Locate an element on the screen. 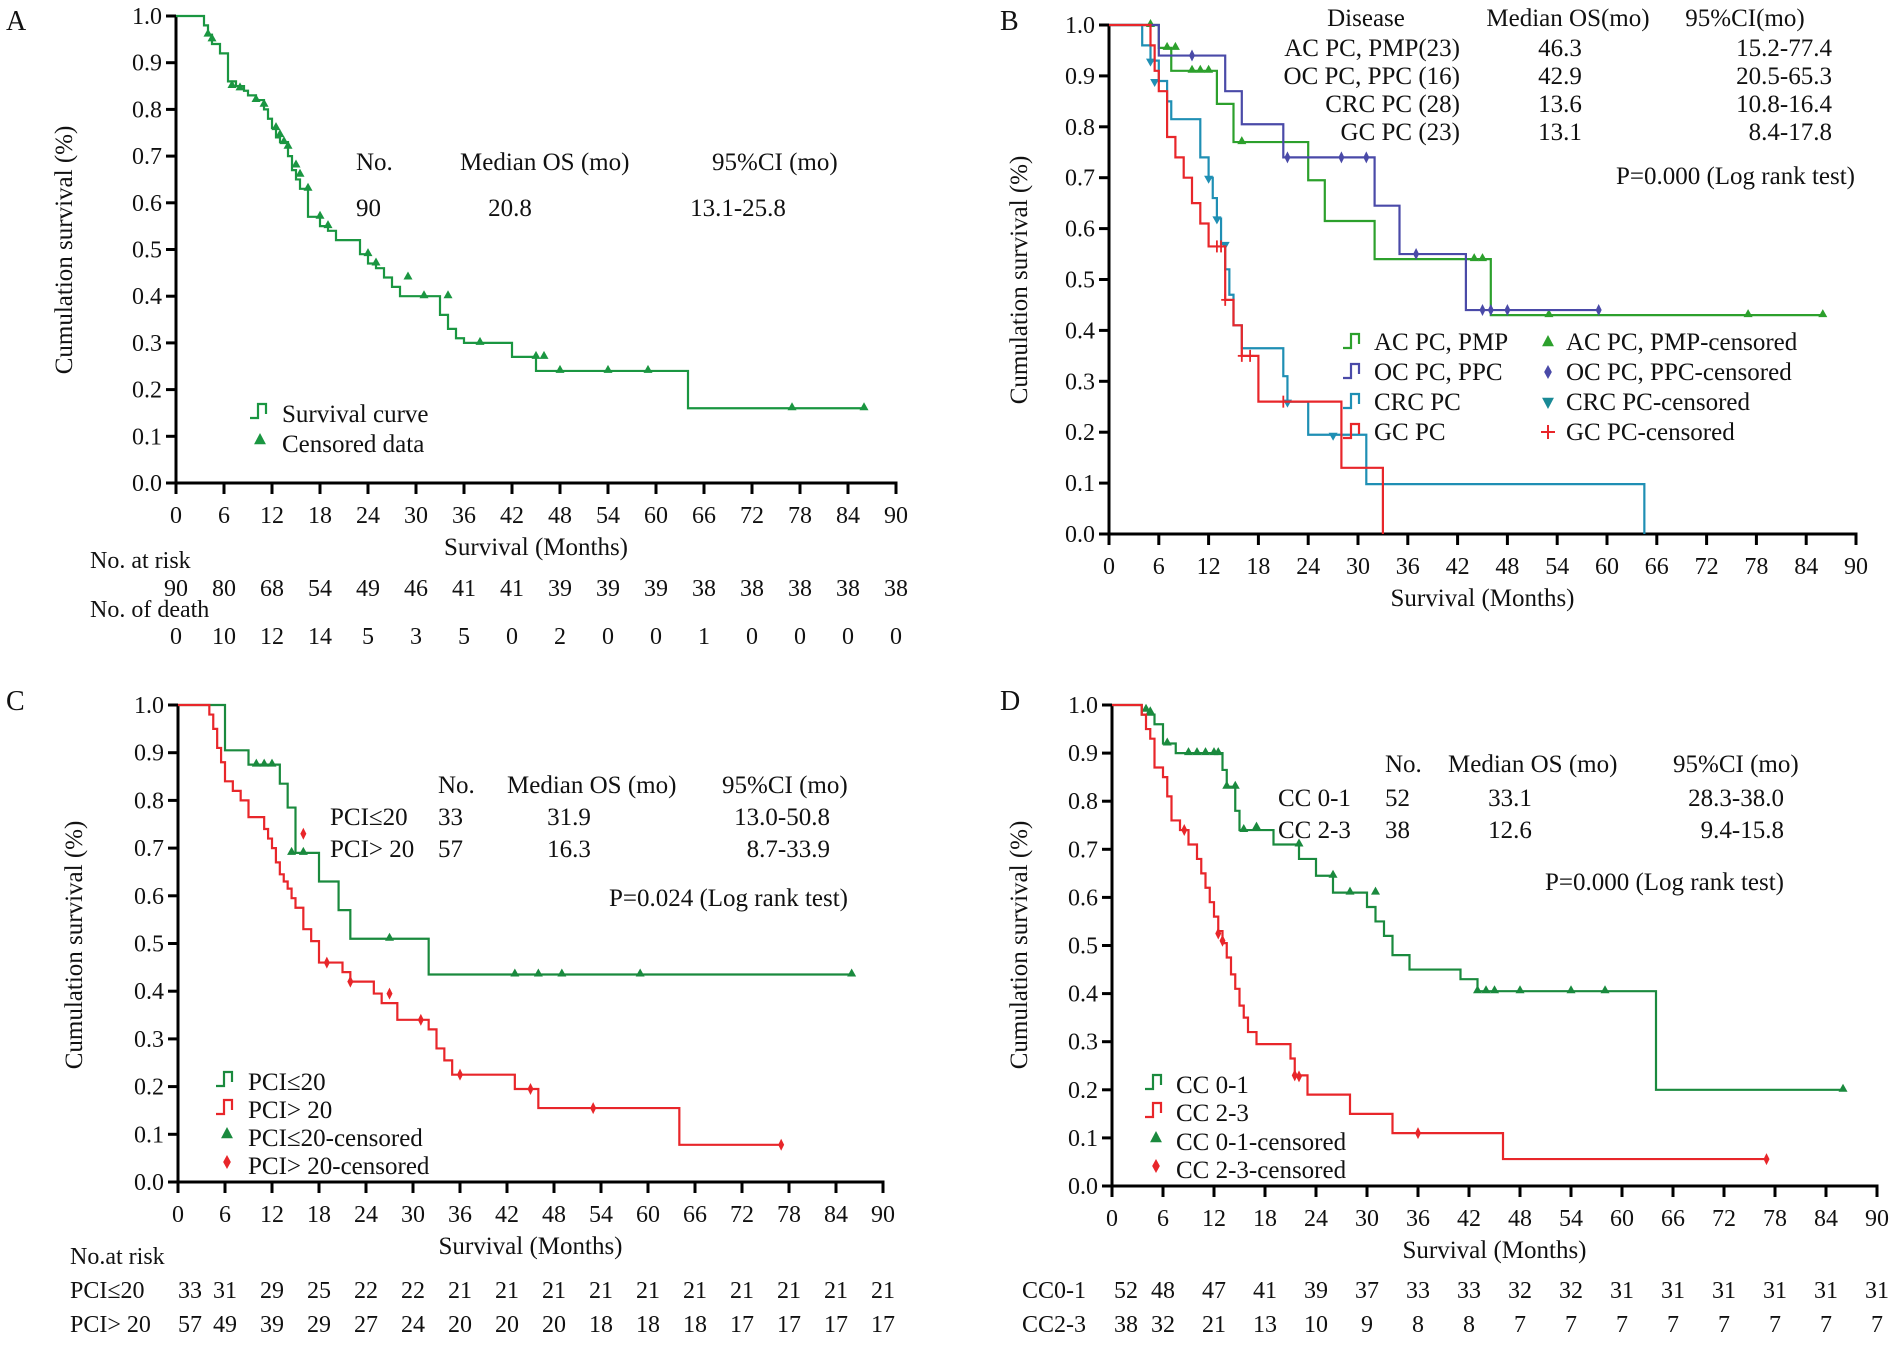 The height and width of the screenshot is (1346, 1889). stats-median: 46.3 is located at coordinates (1560, 48).